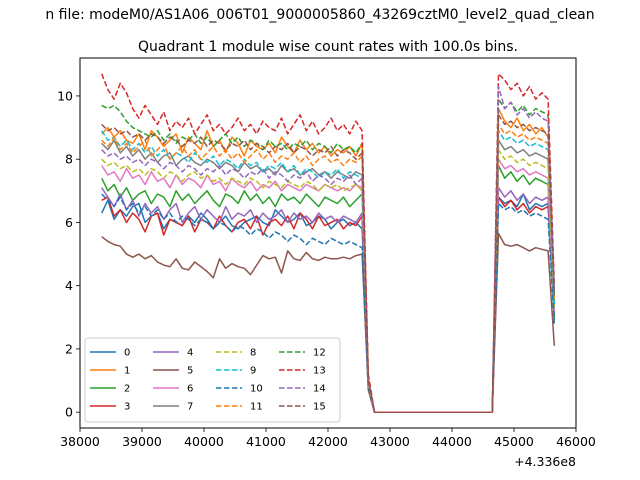 This screenshot has height=480, width=640. What do you see at coordinates (127, 353) in the screenshot?
I see `legend-label: 0` at bounding box center [127, 353].